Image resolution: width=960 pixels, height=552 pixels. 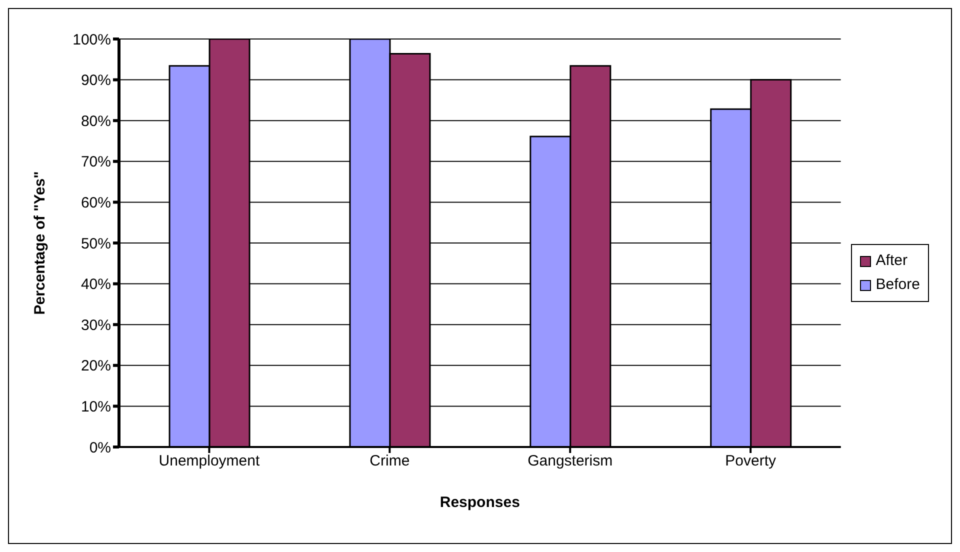 I want to click on legend-label: Before, so click(x=897, y=285).